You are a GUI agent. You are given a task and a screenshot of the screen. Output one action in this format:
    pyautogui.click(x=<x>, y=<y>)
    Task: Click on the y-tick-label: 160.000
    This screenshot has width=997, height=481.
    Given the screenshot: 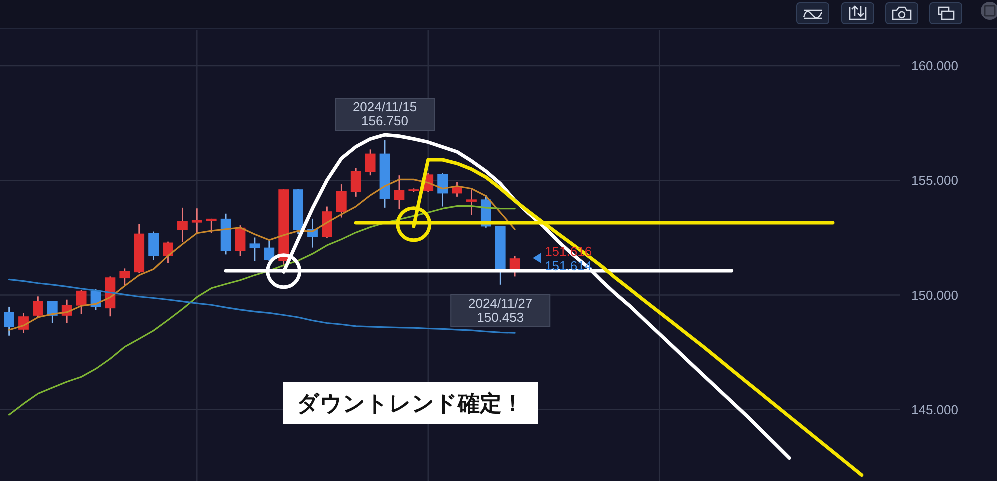 What is the action you would take?
    pyautogui.click(x=935, y=66)
    